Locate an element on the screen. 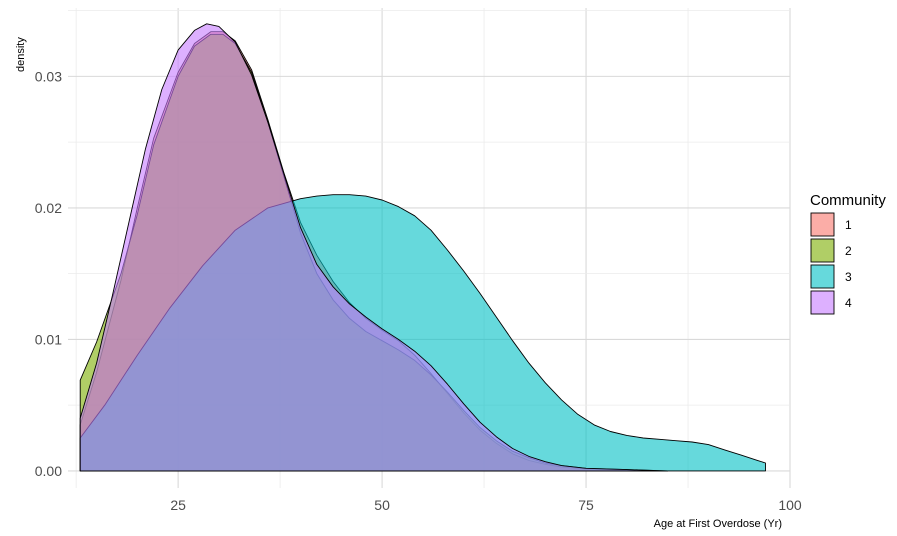  x-tick-label: 75 is located at coordinates (586, 505).